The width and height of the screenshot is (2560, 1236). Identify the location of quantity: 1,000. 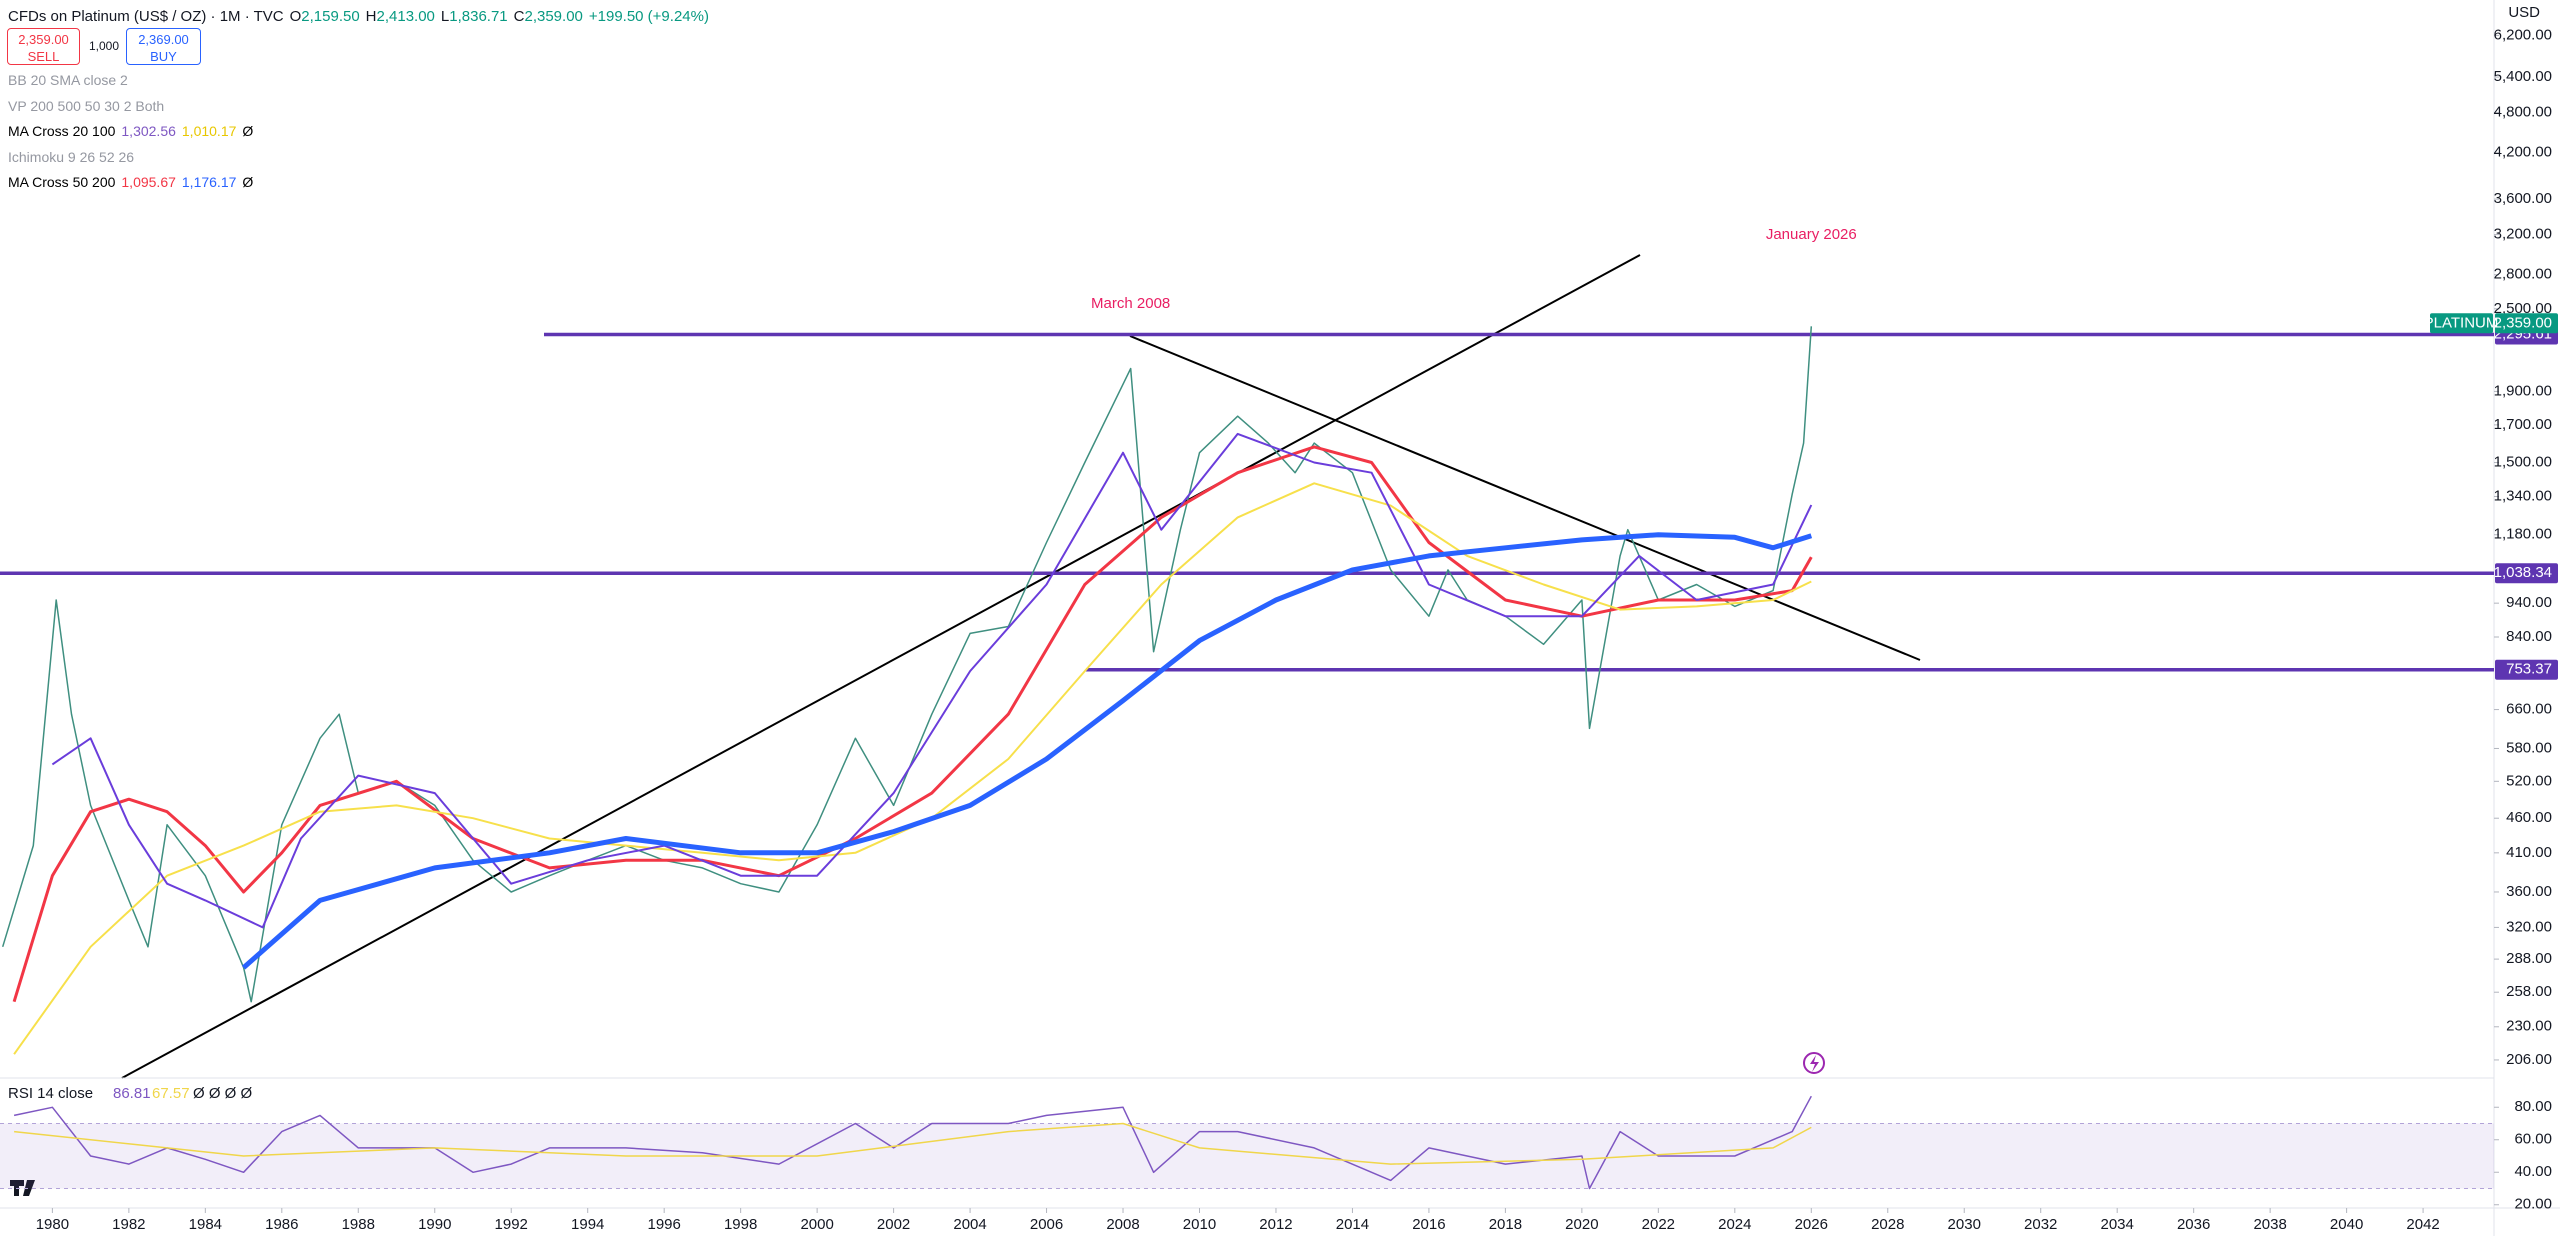
(104, 46).